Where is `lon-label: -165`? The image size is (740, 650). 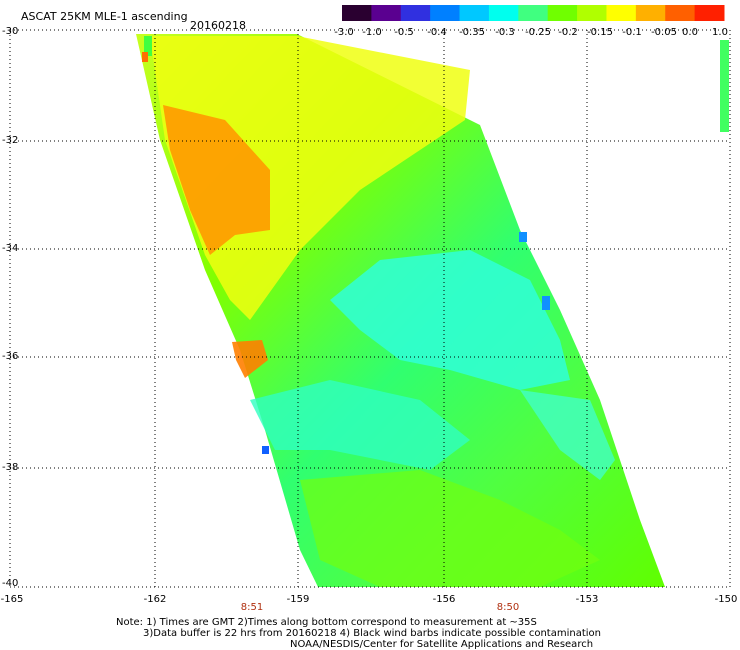
lon-label: -165 is located at coordinates (12, 599).